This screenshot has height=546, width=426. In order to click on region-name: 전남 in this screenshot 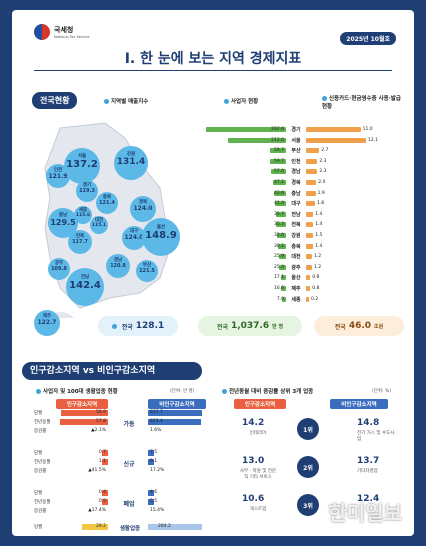, I will do `click(296, 214)`.